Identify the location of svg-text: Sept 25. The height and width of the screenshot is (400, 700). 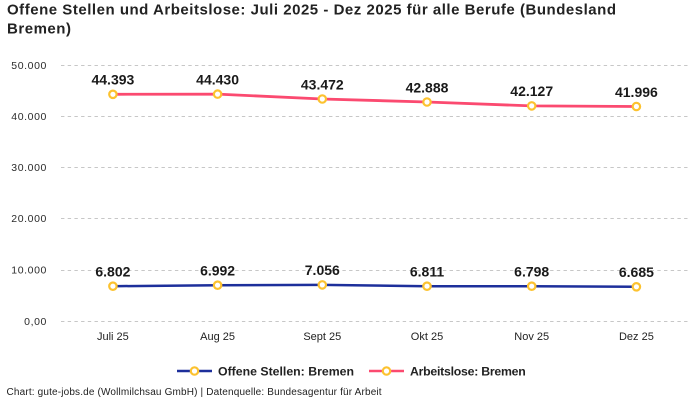
(322, 337).